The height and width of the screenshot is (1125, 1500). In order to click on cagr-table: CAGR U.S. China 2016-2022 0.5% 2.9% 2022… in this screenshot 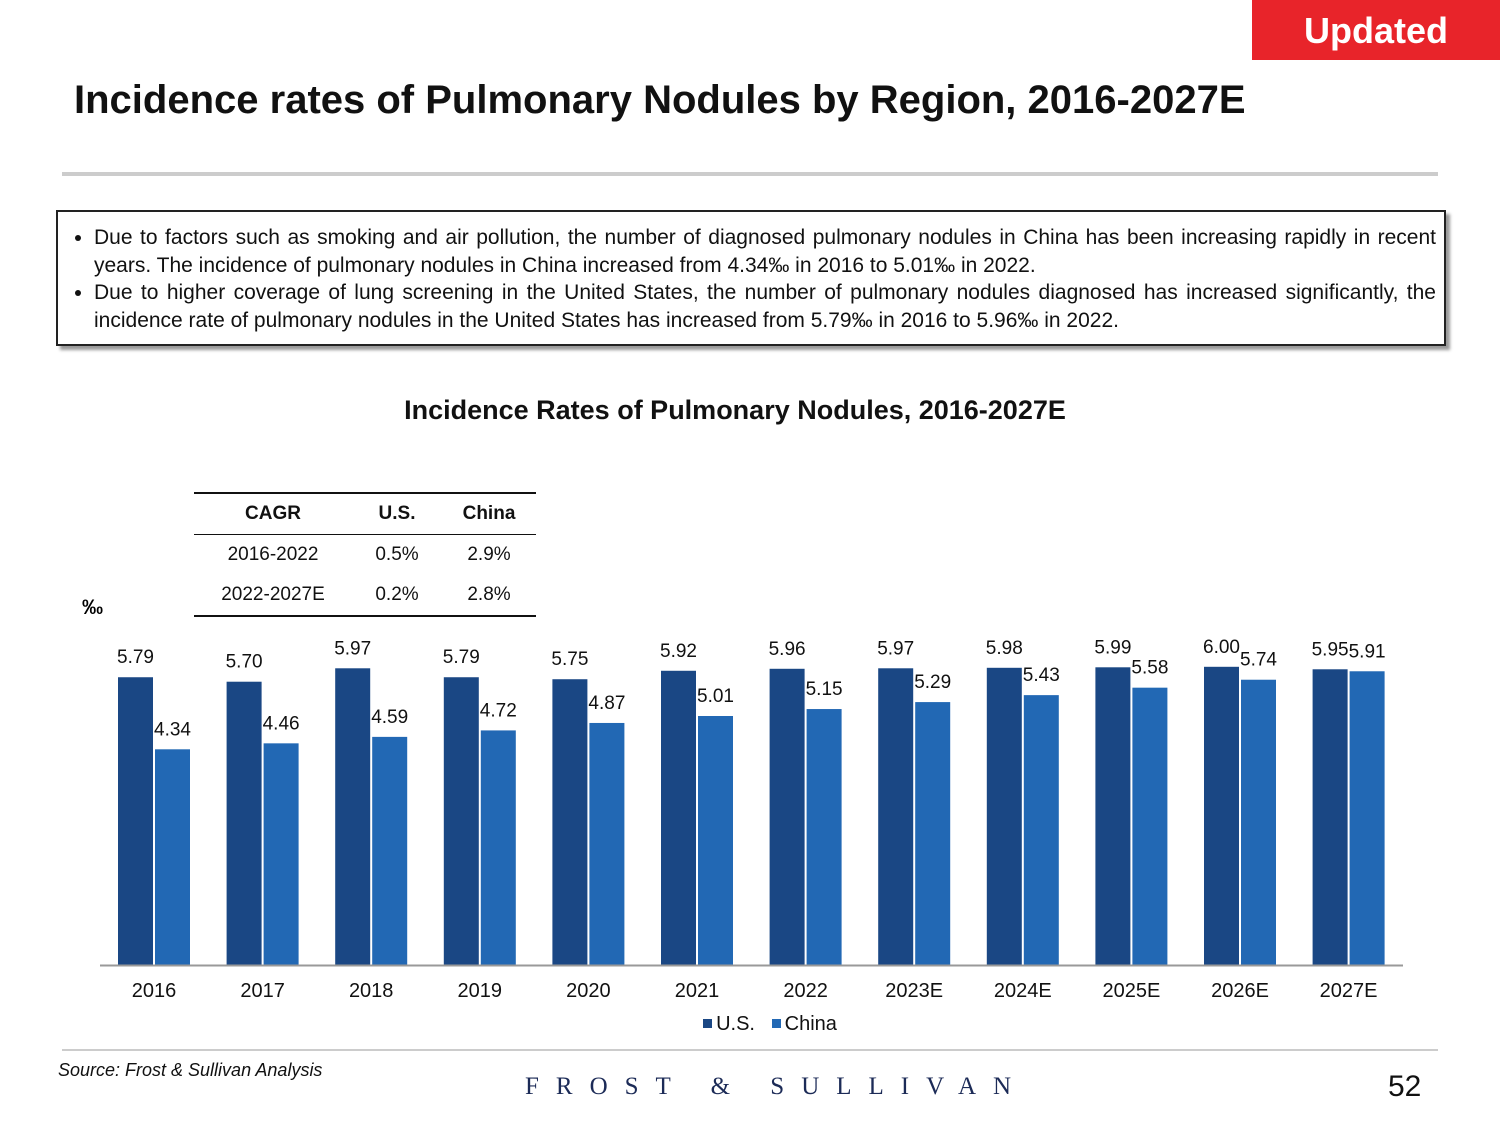, I will do `click(365, 554)`.